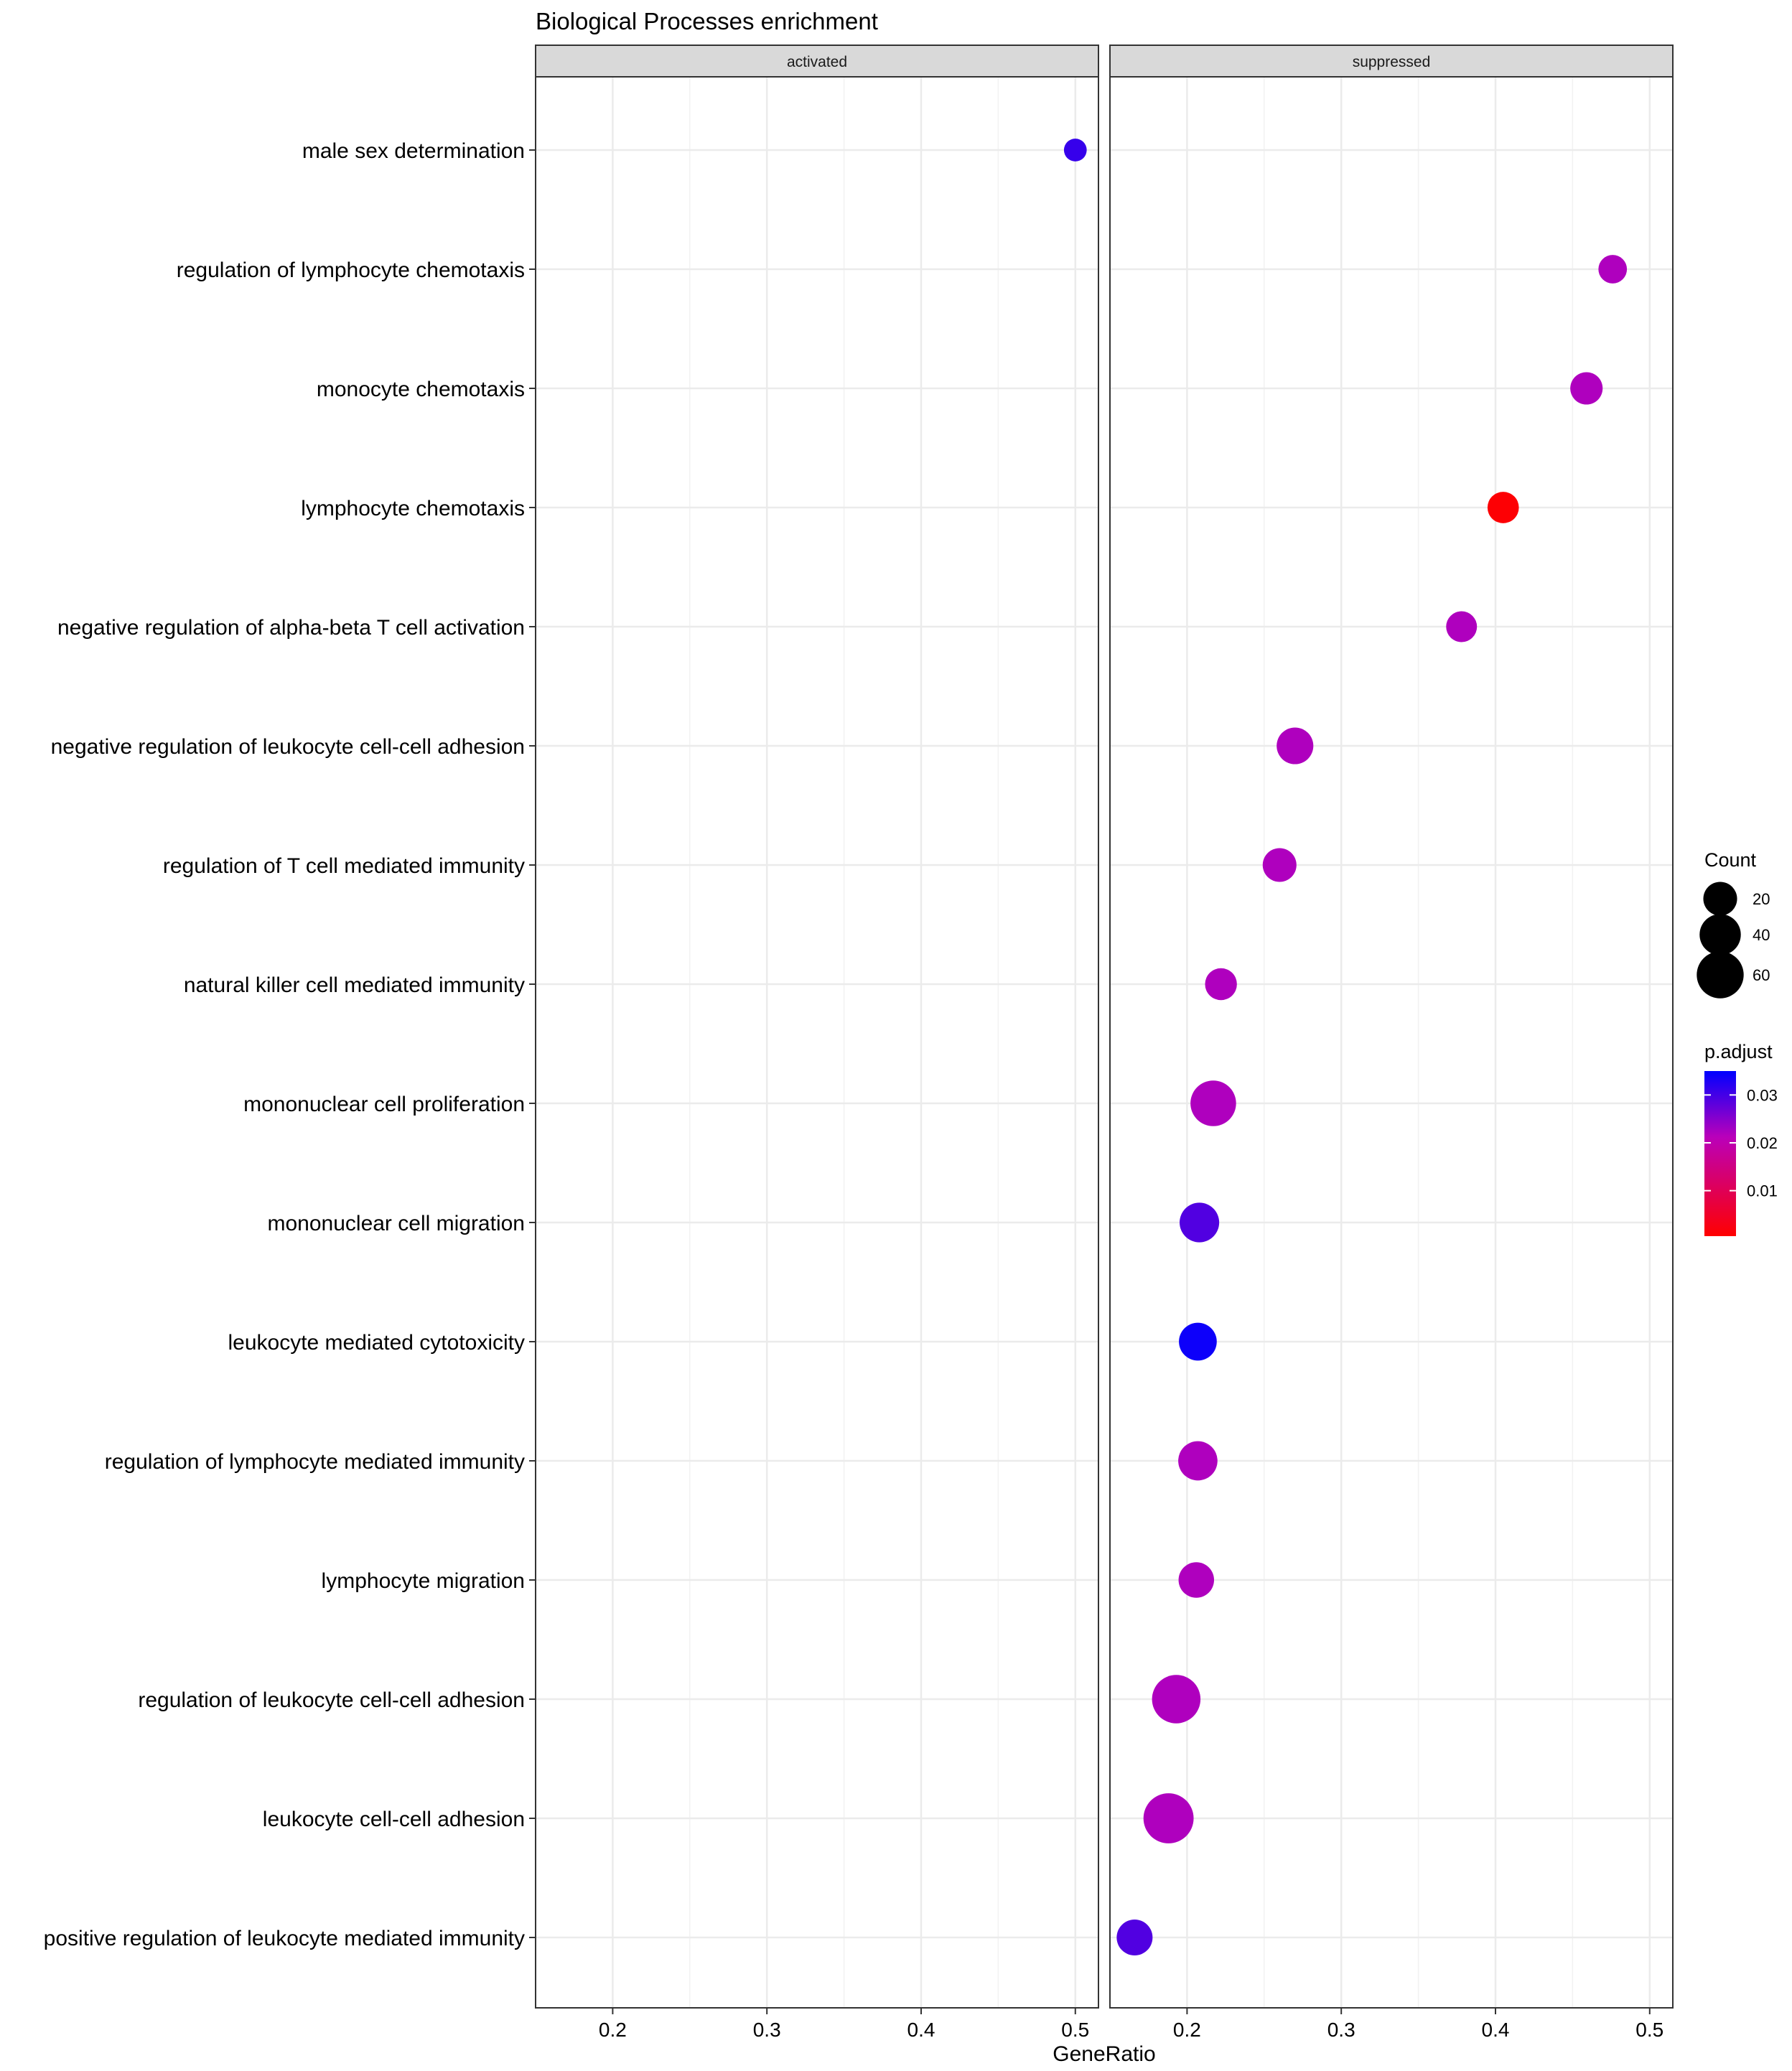 This screenshot has height=2071, width=1792. Describe the element at coordinates (413, 151) in the screenshot. I see `y-tick-label: male sex determination` at that location.